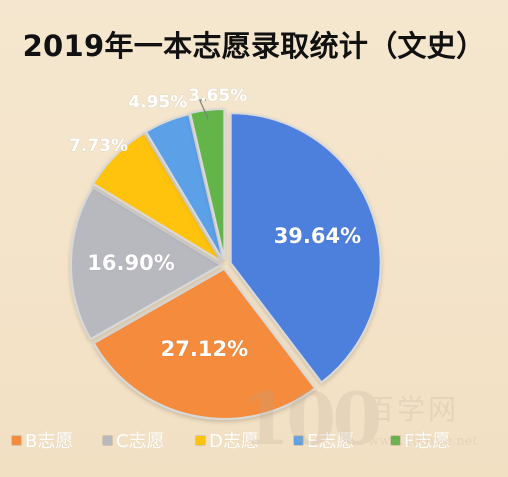 The width and height of the screenshot is (508, 477). I want to click on pie-label-E志愿: 4.95%, so click(157, 103).